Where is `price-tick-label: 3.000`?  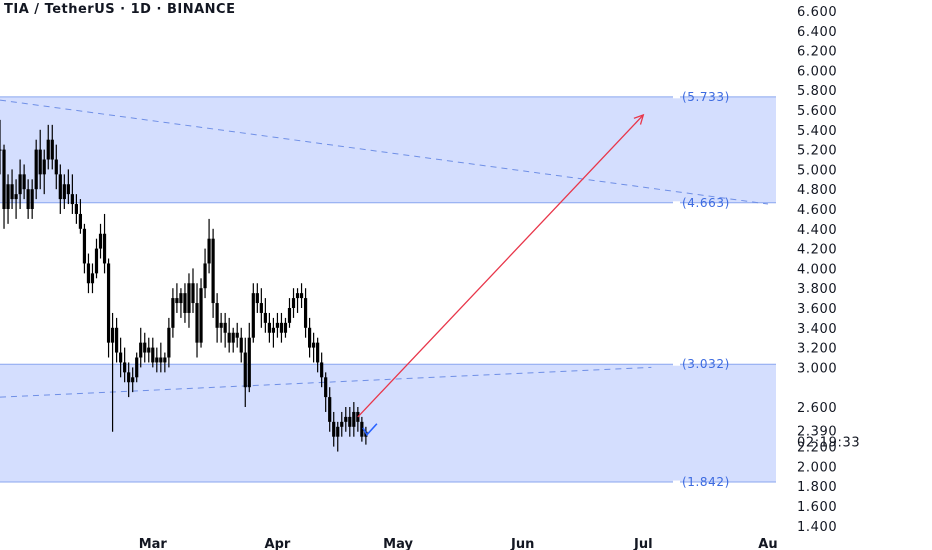 price-tick-label: 3.000 is located at coordinates (817, 368).